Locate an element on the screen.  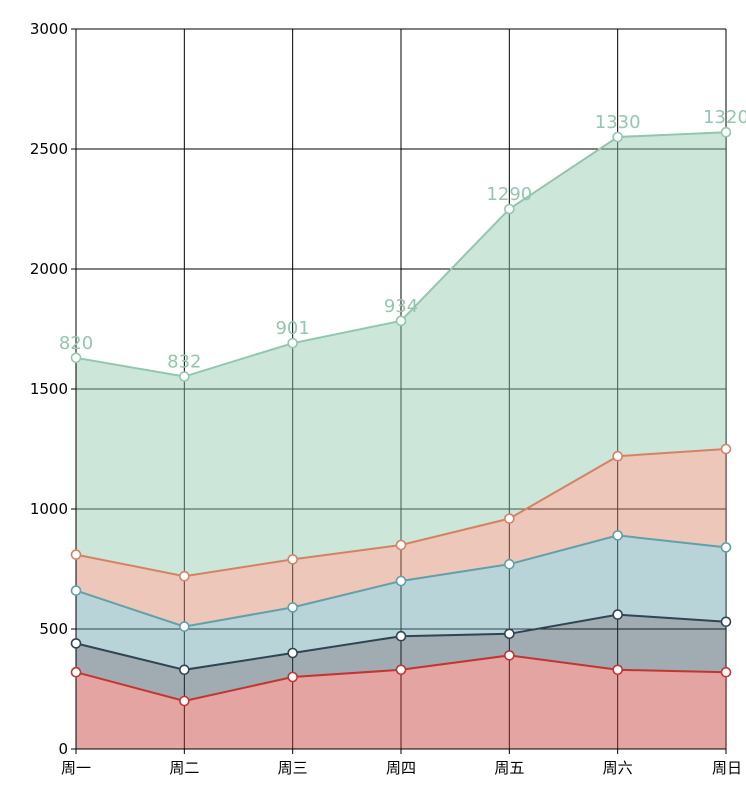
y-tick-label: 1500 is located at coordinates (49, 389).